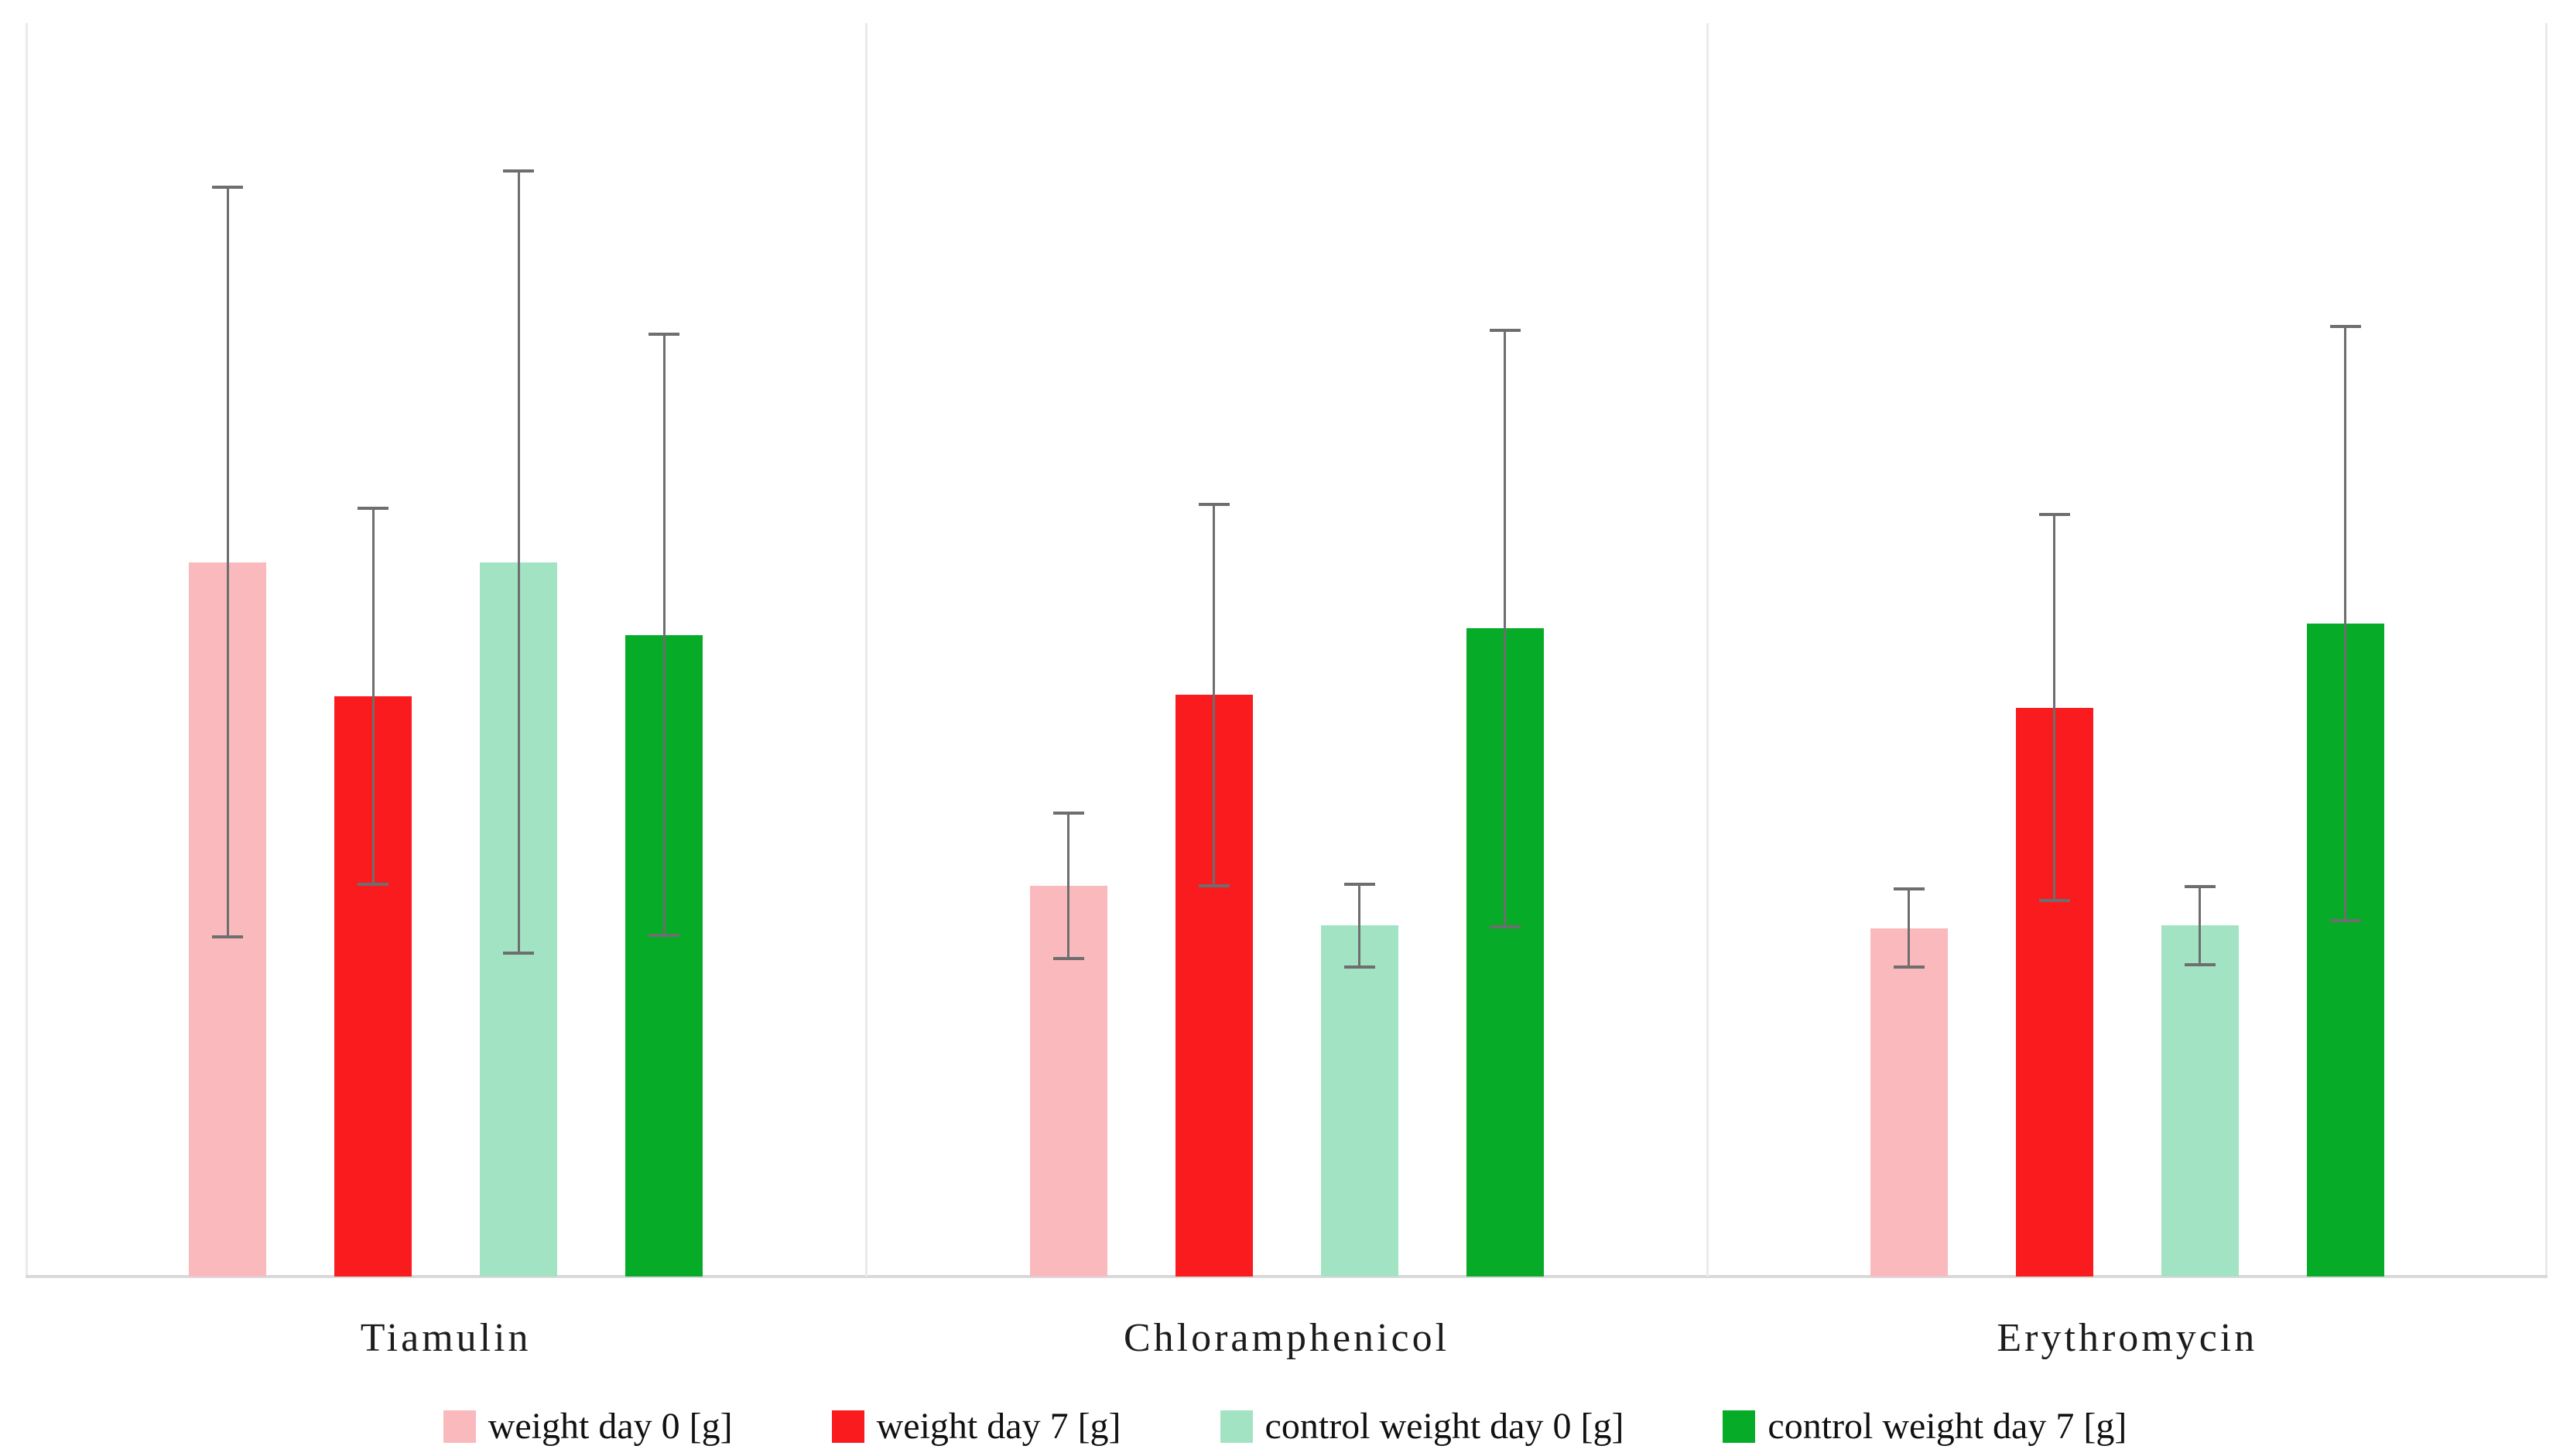 The width and height of the screenshot is (2570, 1456). What do you see at coordinates (610, 1426) in the screenshot?
I see `legend-label-weight-day-0-g: weight day 0 [g]` at bounding box center [610, 1426].